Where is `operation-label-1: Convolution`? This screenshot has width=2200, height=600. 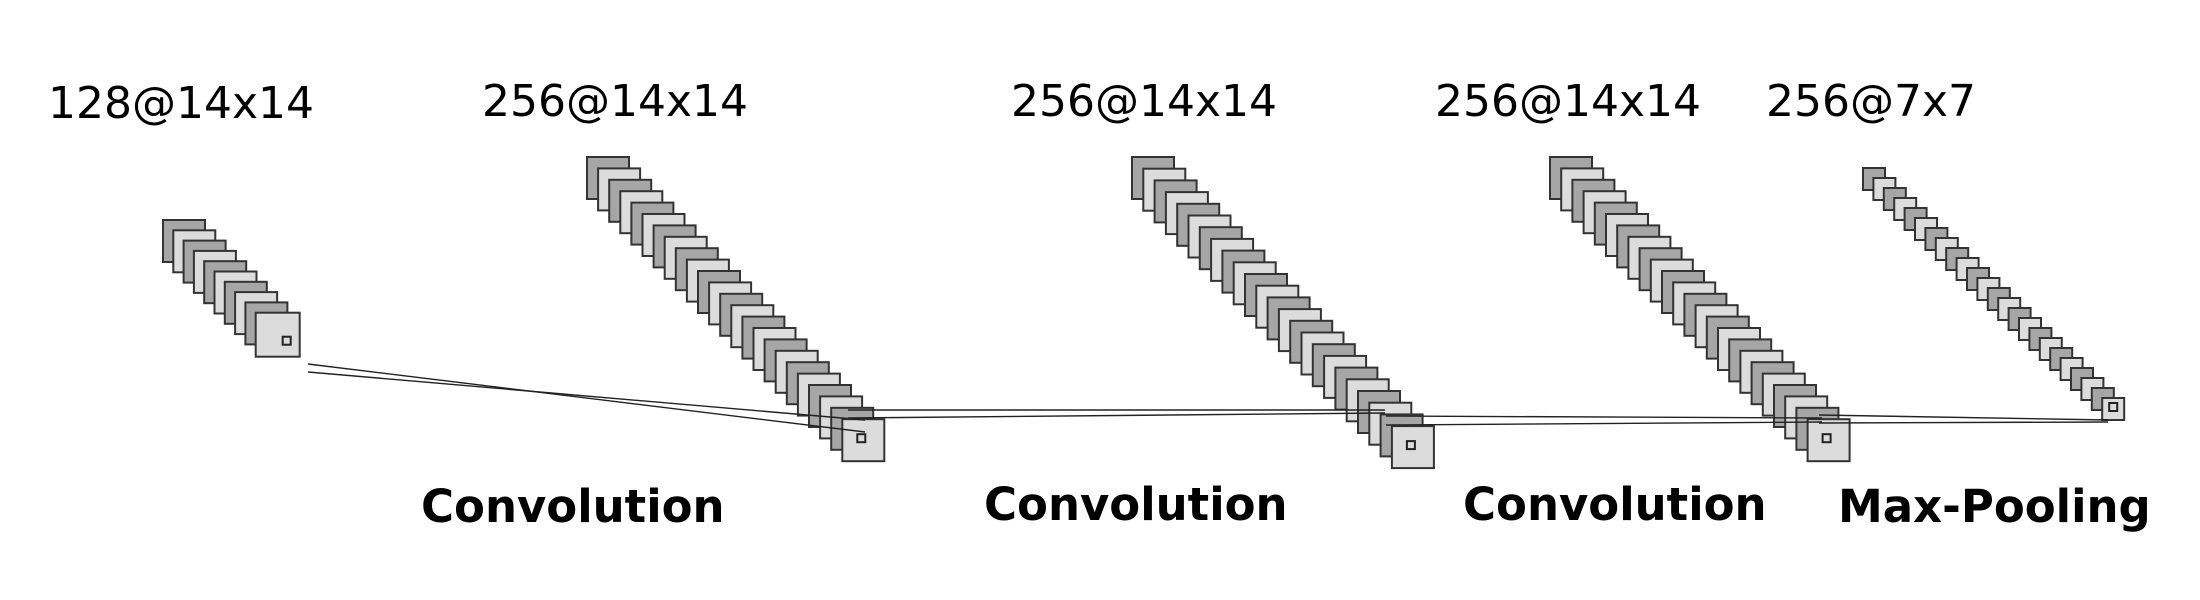
operation-label-1: Convolution is located at coordinates (573, 506).